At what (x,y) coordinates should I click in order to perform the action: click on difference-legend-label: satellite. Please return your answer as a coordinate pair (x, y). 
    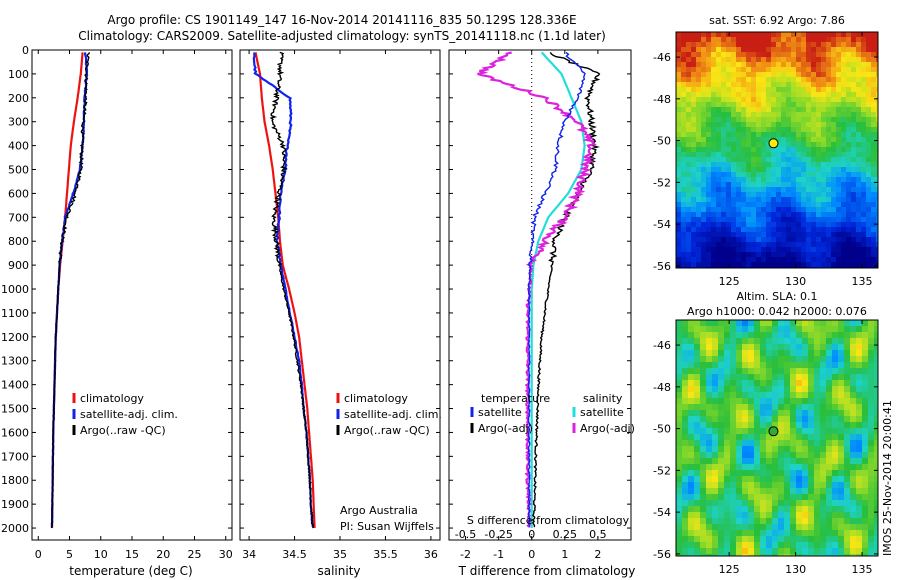
    Looking at the image, I should click on (602, 412).